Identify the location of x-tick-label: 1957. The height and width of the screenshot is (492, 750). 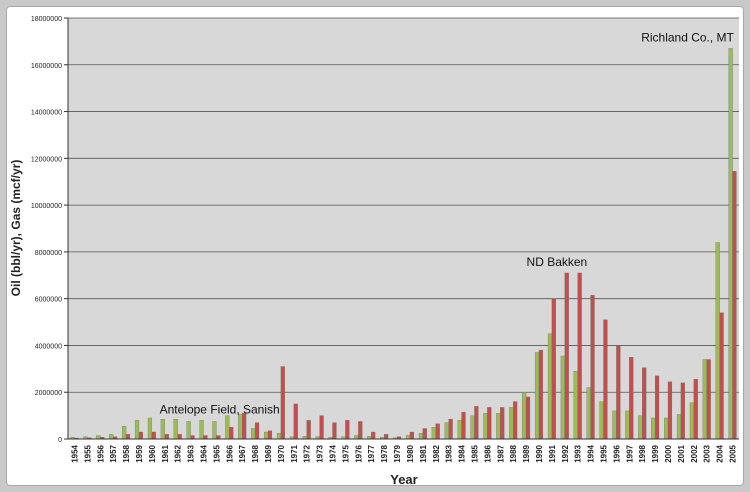
(113, 453).